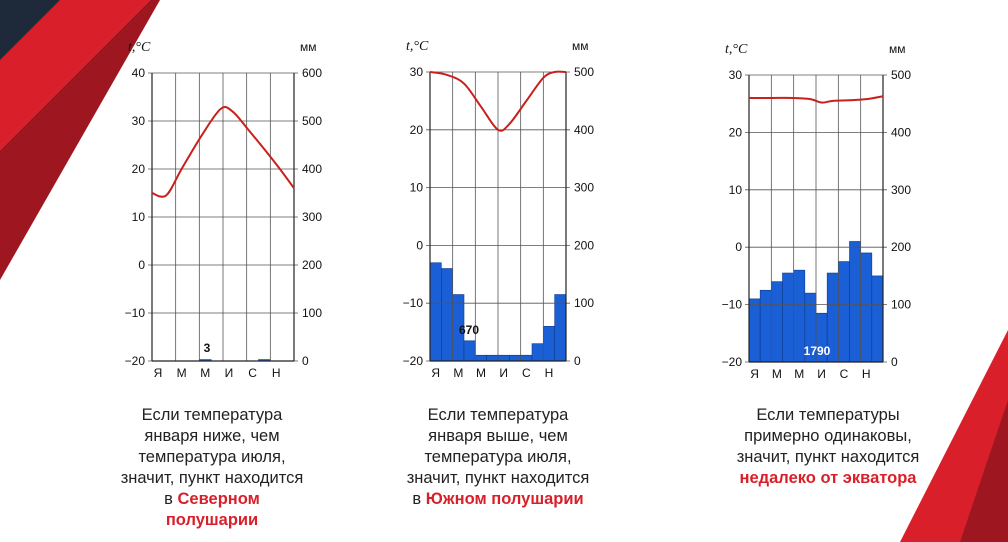  I want to click on caption-line: Если температуры, so click(828, 415).